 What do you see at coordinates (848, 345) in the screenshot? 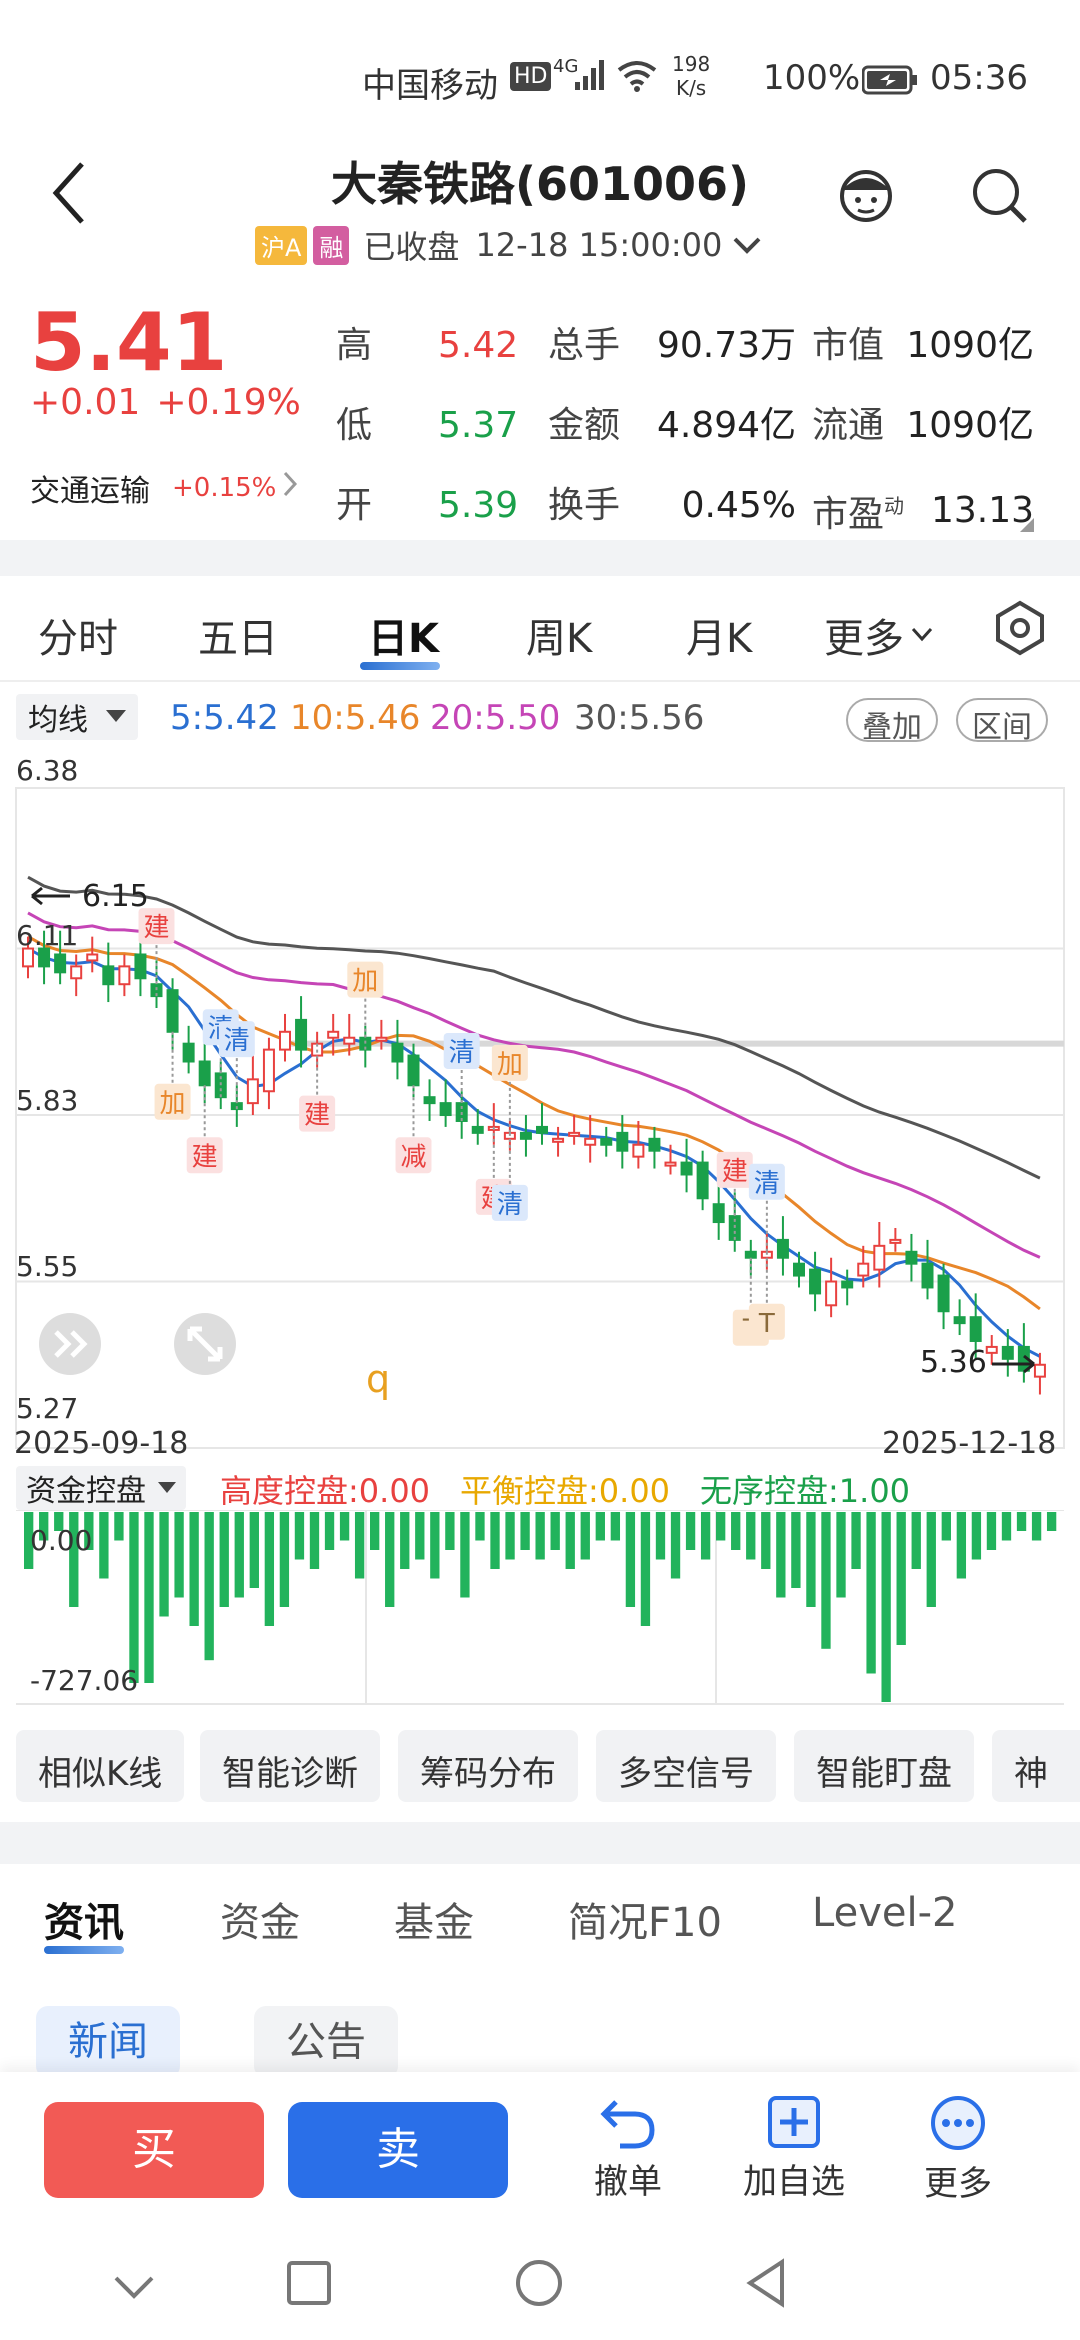
I see `stat-label: 市值` at bounding box center [848, 345].